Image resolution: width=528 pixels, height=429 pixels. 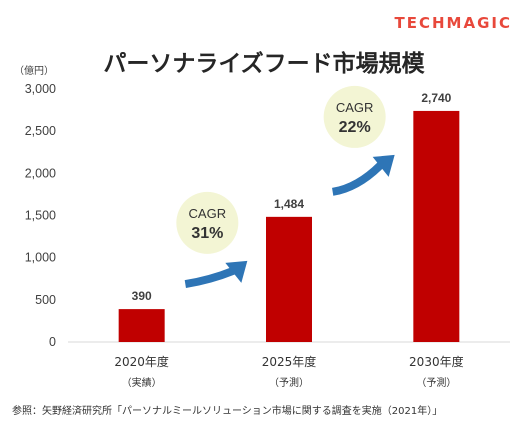 I want to click on cagr-annotation: CAGR 22%, so click(x=359, y=140).